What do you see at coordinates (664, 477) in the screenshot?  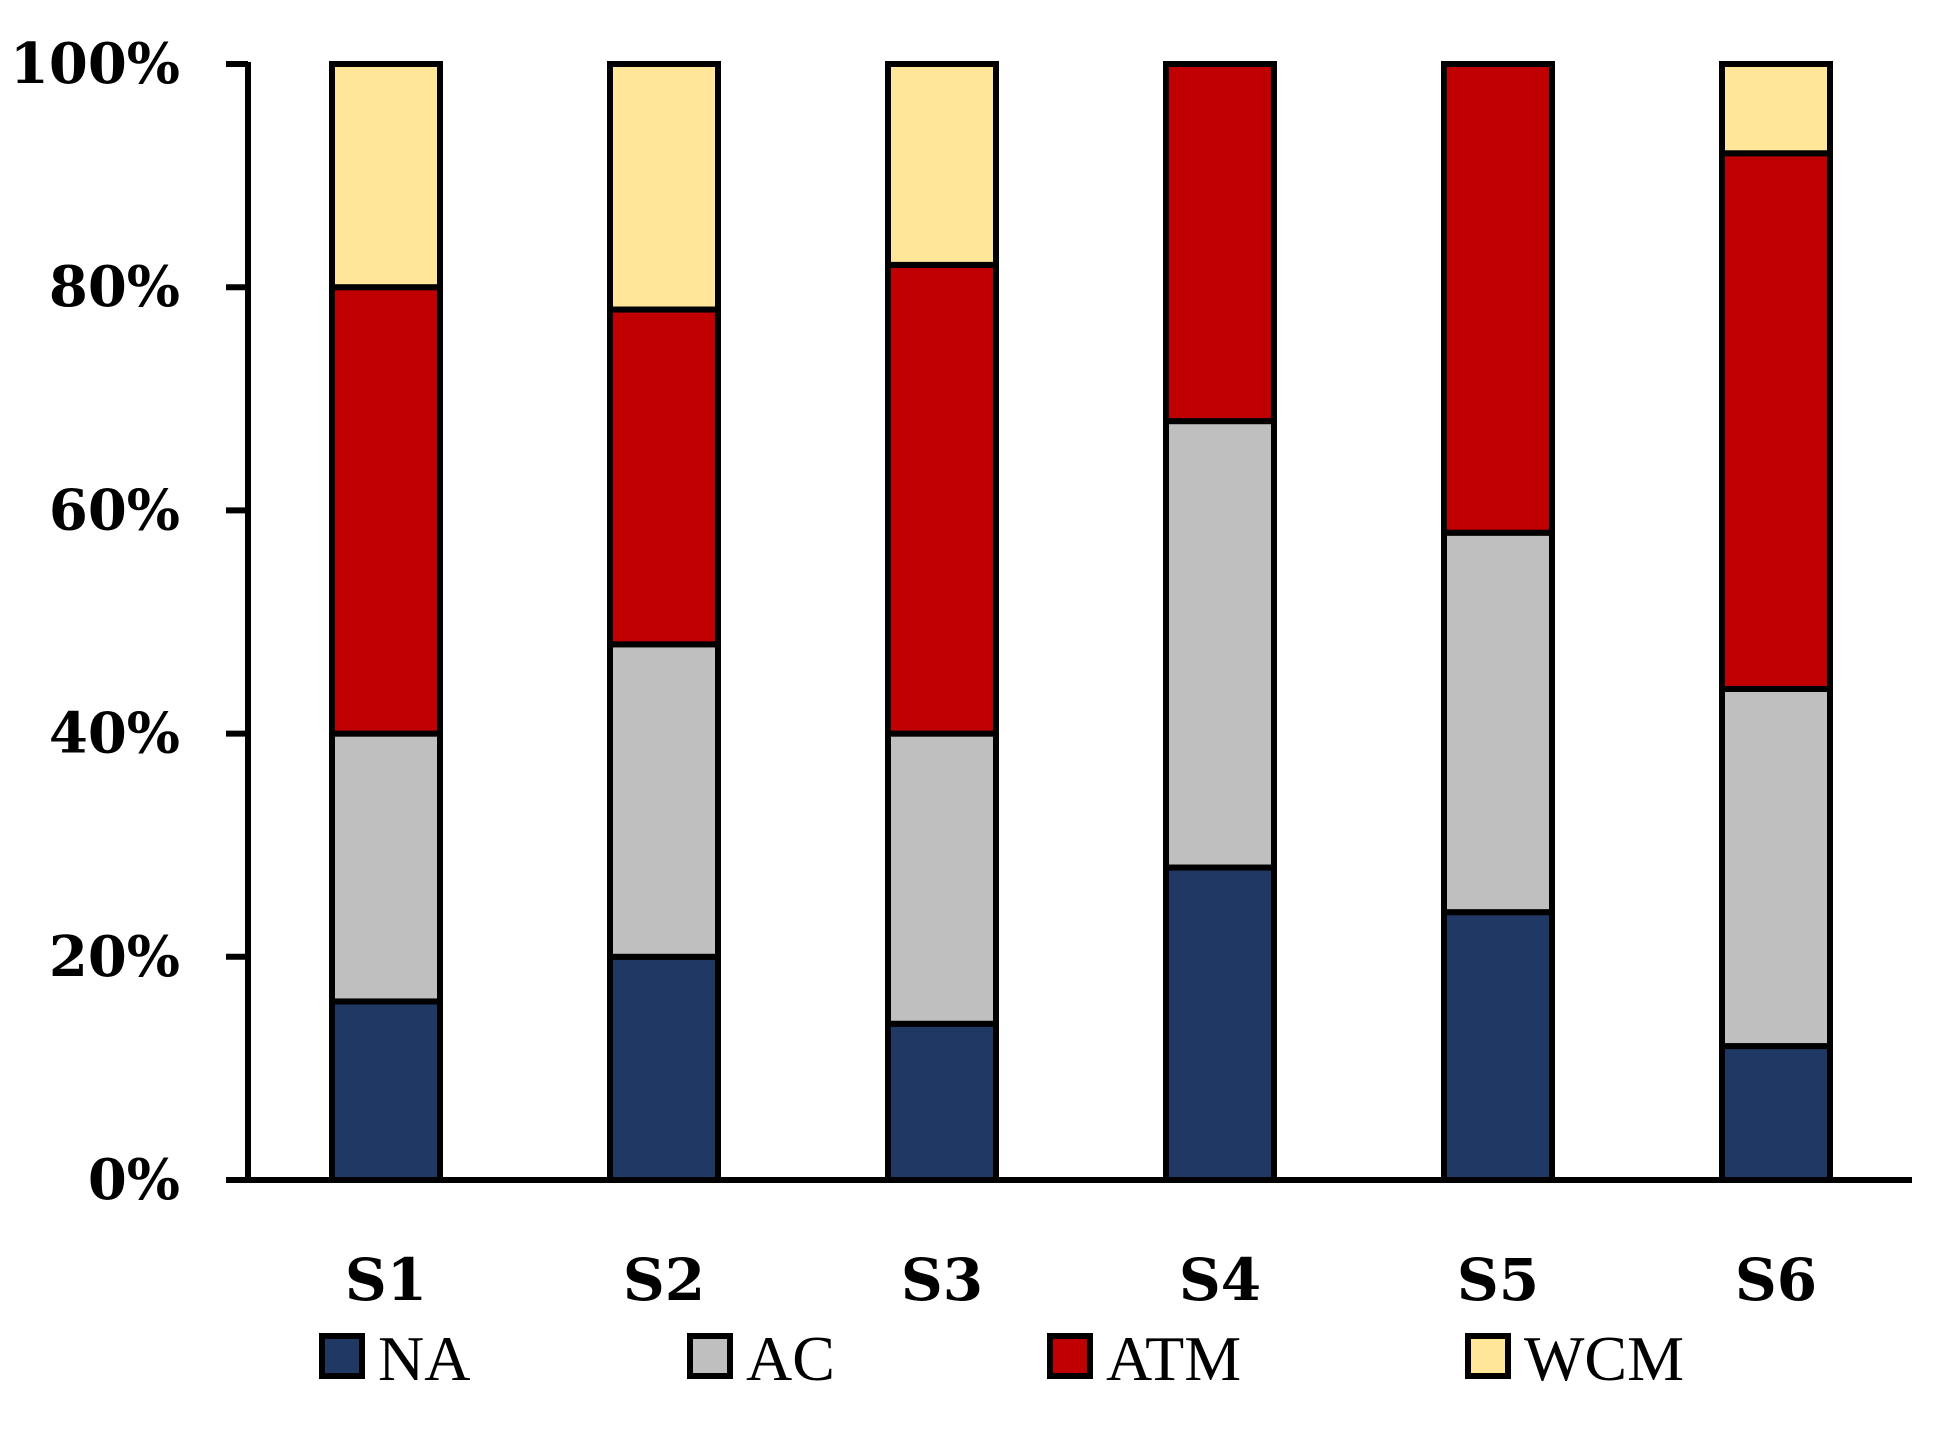 I see `bar-segment-s2-atm` at bounding box center [664, 477].